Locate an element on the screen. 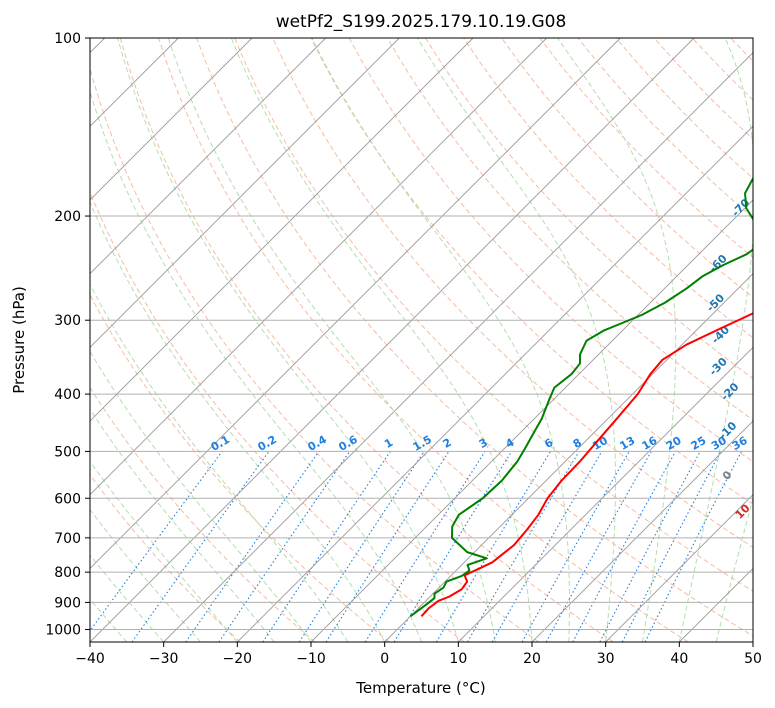  x-tick-label: −20 is located at coordinates (238, 659).